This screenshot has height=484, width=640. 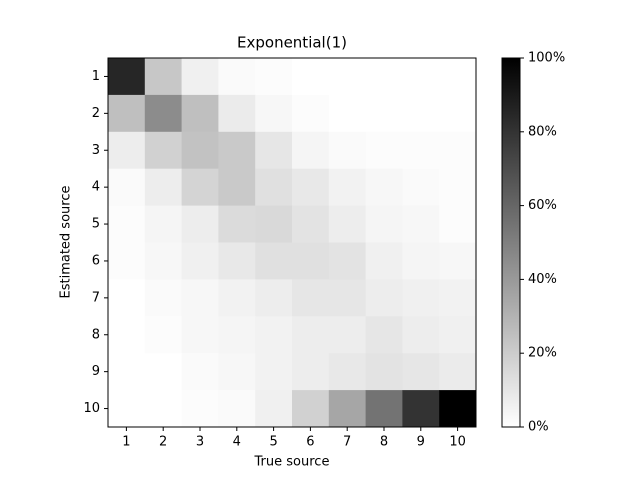 I want to click on x-tick-label: 5, so click(x=273, y=442).